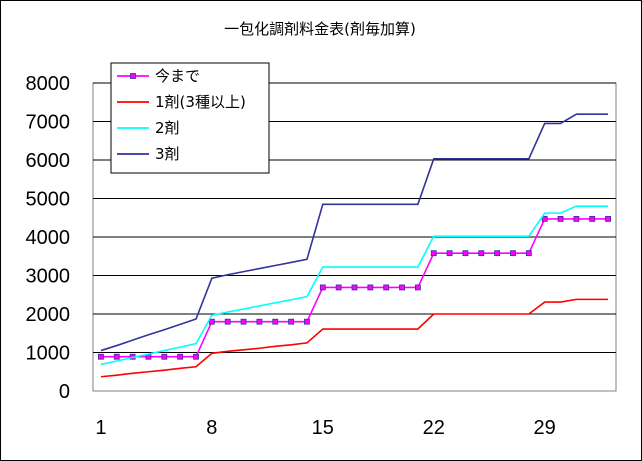 This screenshot has height=461, width=642. Describe the element at coordinates (320, 29) in the screenshot. I see `chart-title: 一包化調剤料金表(剤毎加算)` at that location.